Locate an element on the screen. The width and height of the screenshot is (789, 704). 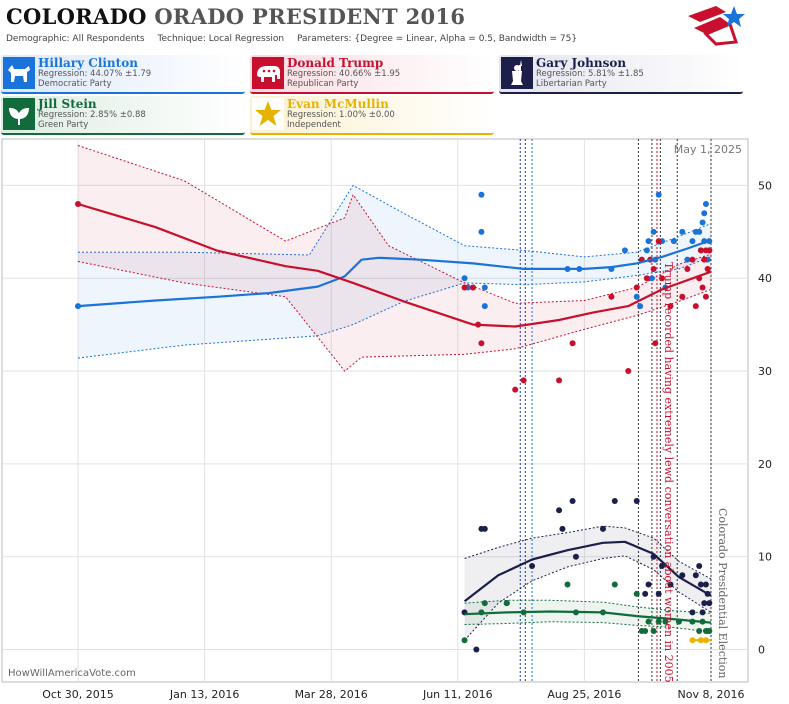
candidate-regression: Regression: 5.81% ±1.85 is located at coordinates (590, 74).